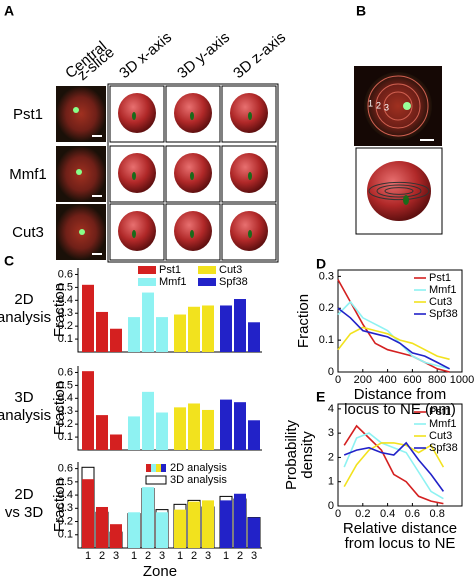 This screenshot has width=474, height=583. I want to click on x-label: locus to NE (nm), so click(400, 409).